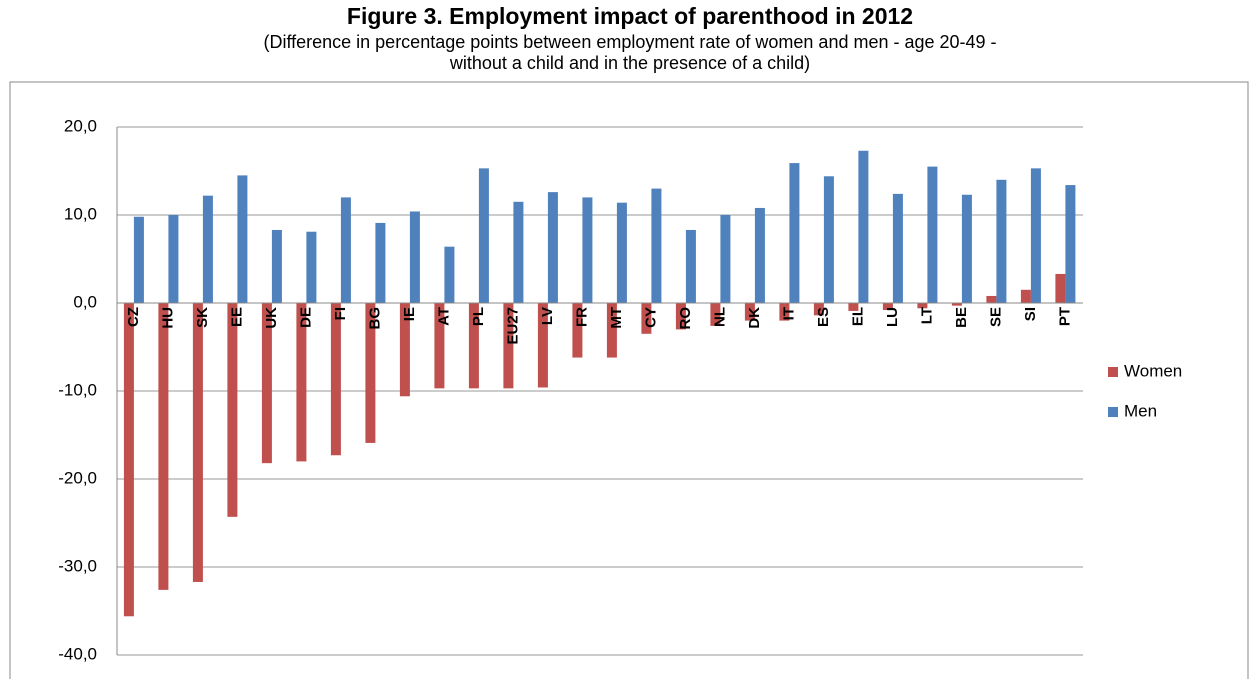  Describe the element at coordinates (77, 565) in the screenshot. I see `y-tick-label: -30,0` at that location.